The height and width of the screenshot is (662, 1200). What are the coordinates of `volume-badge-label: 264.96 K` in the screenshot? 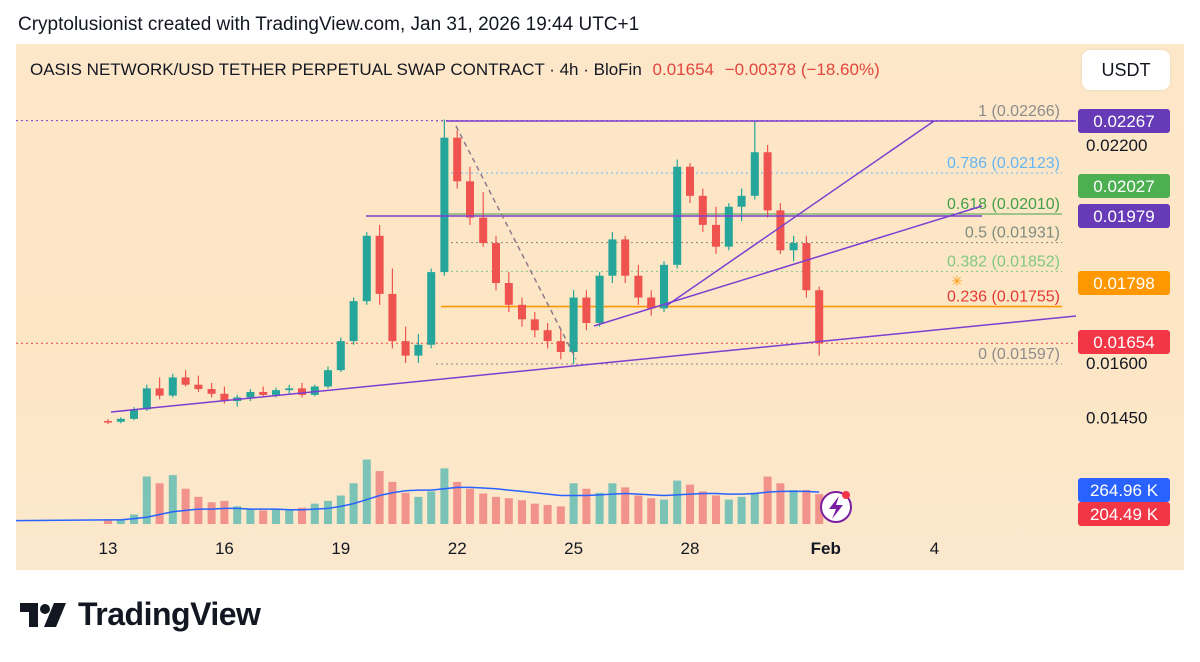 It's located at (1124, 490).